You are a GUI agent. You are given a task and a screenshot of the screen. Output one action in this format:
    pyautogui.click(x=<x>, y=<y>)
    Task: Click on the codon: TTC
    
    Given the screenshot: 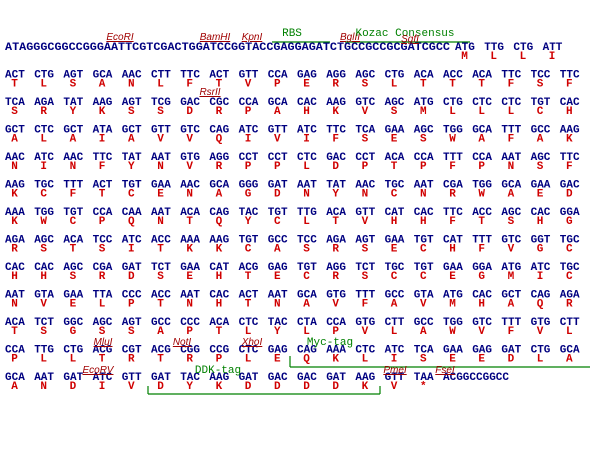 What is the action you would take?
    pyautogui.click(x=103, y=158)
    